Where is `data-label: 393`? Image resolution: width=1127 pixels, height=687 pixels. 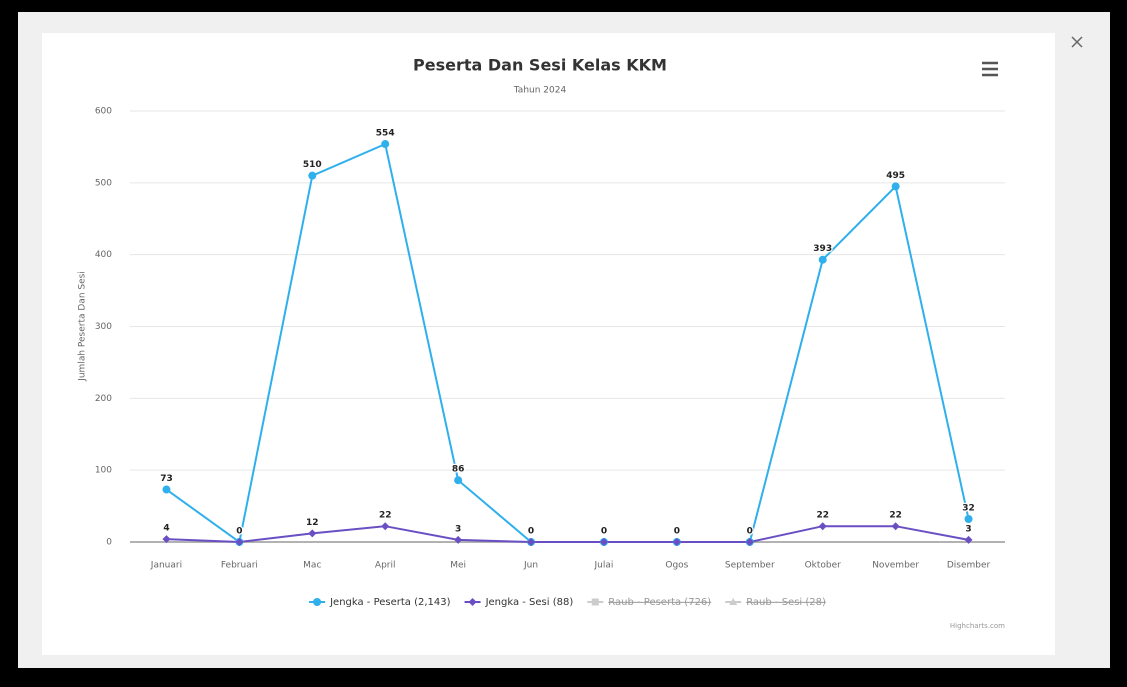
data-label: 393 is located at coordinates (822, 249).